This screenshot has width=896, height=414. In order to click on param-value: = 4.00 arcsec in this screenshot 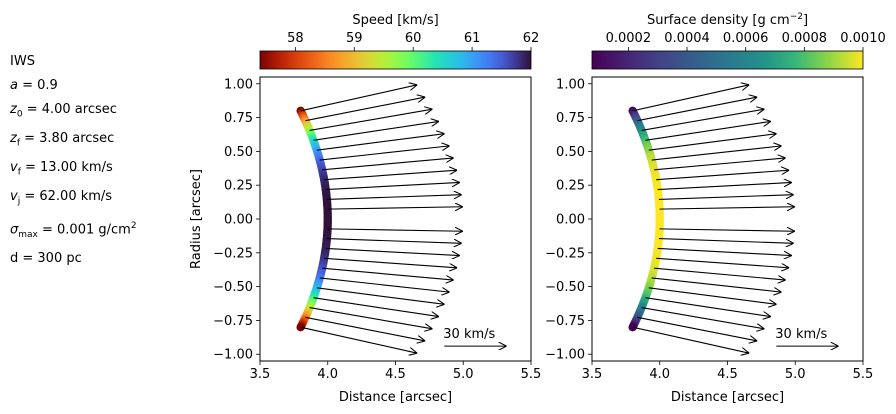, I will do `click(69, 110)`.